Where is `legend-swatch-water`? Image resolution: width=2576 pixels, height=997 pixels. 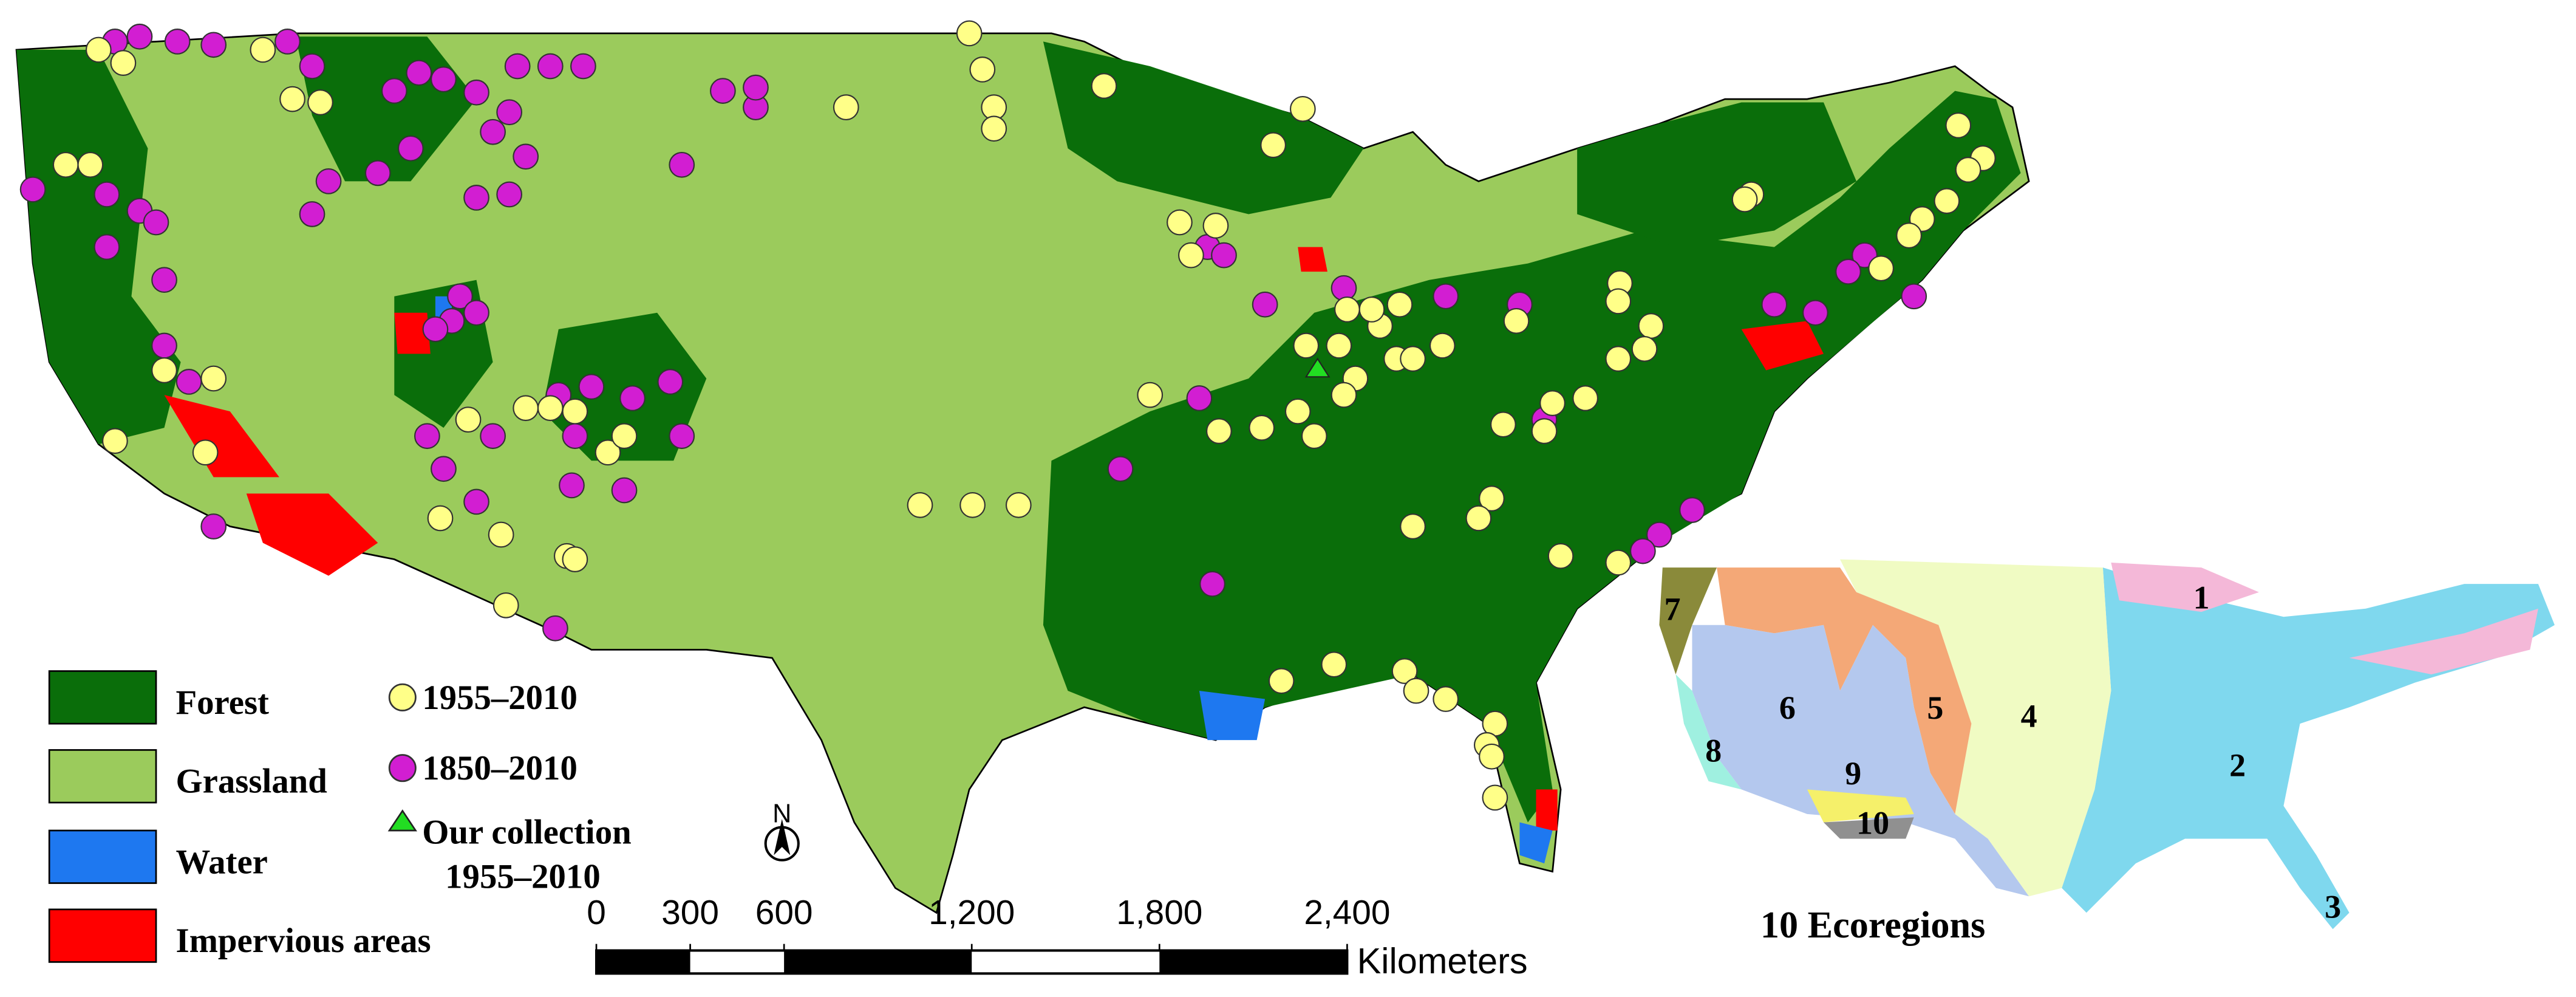
legend-swatch-water is located at coordinates (102, 856).